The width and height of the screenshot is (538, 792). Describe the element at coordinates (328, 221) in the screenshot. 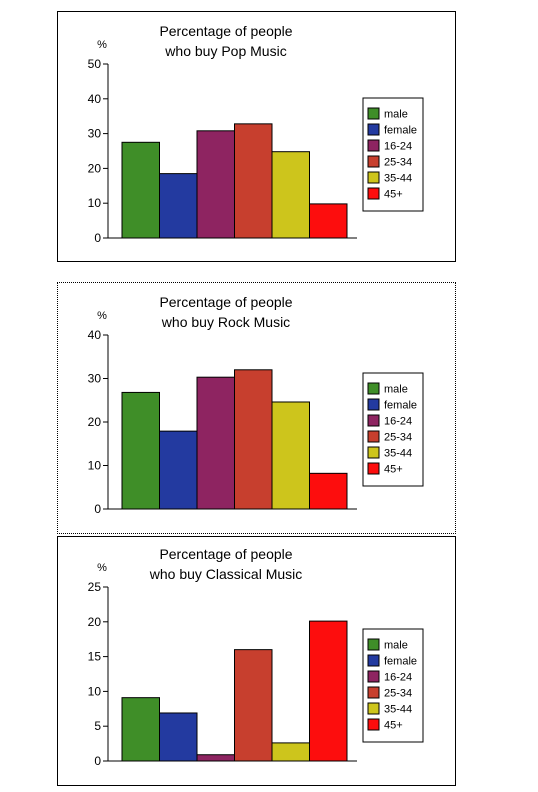

I see `bar-pop-45+` at that location.